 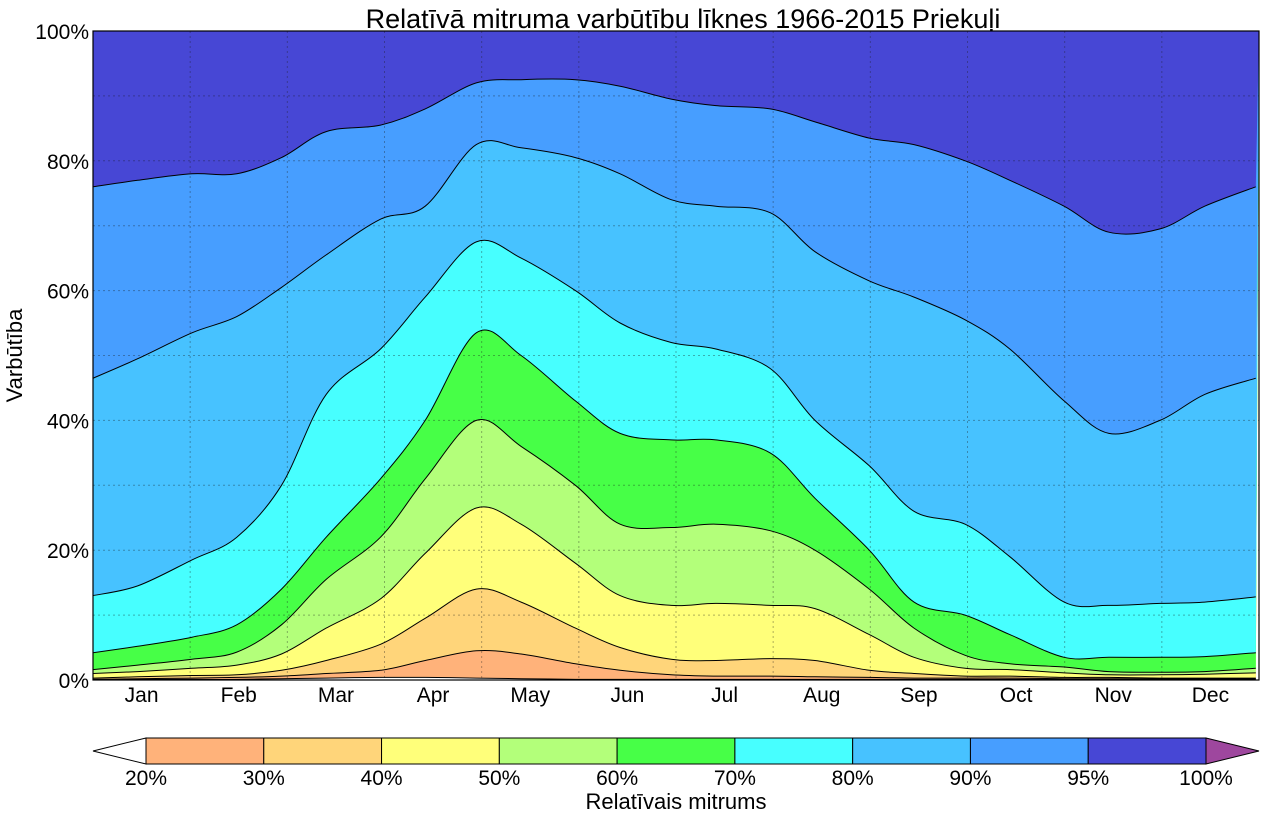 I want to click on y-tick-label: 60%, so click(x=68, y=292).